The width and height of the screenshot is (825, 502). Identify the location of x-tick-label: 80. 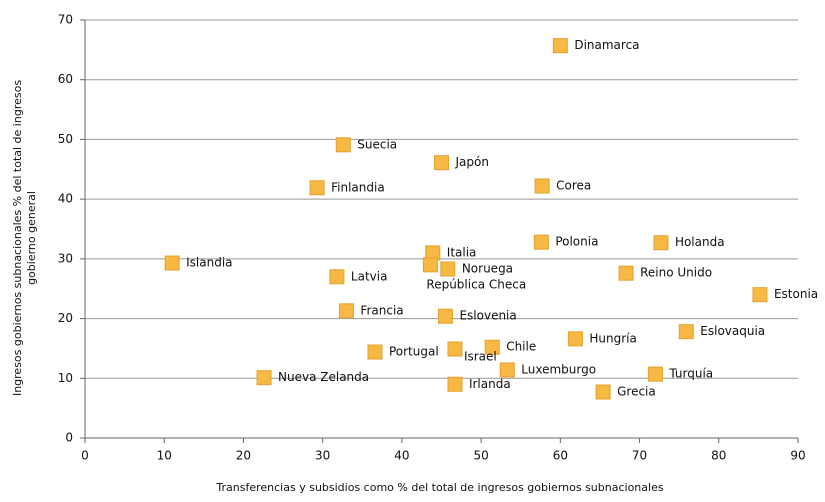
(718, 456).